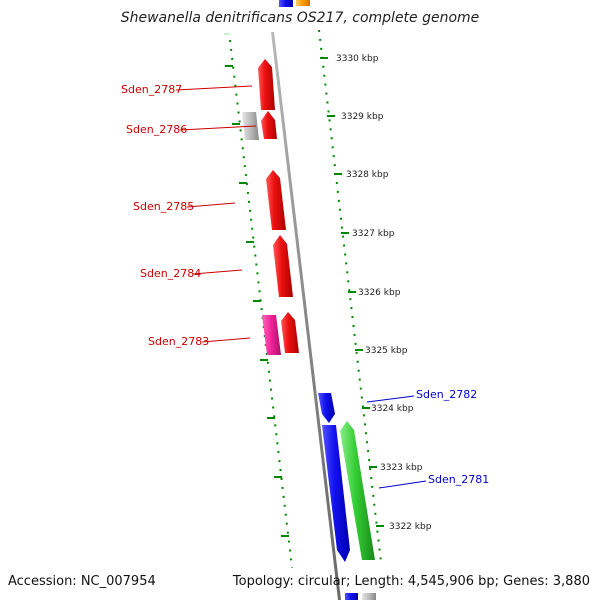 The height and width of the screenshot is (600, 600). Describe the element at coordinates (351, 596) in the screenshot. I see `partial-gene-blue-bottom` at that location.